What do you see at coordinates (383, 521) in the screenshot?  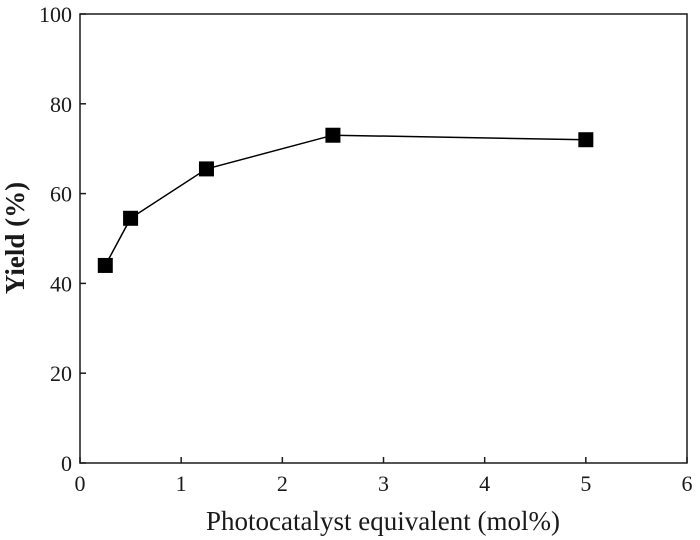 I see `x-axis-title: Photocatalyst equivalent (mol%)` at bounding box center [383, 521].